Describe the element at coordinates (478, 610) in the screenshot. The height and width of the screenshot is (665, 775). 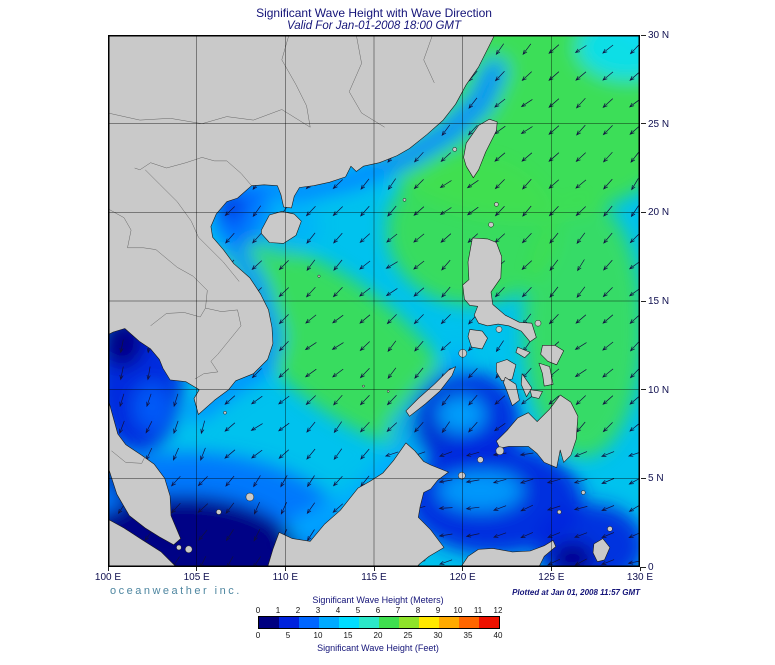
I see `meters-tick-label: 11` at that location.